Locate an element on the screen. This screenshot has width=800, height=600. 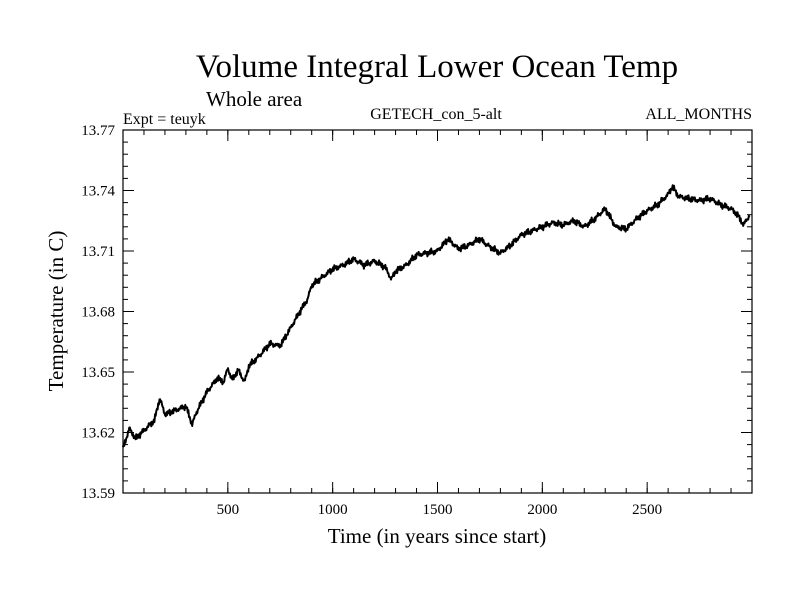
y-tick-label: 13.59 is located at coordinates (98, 494).